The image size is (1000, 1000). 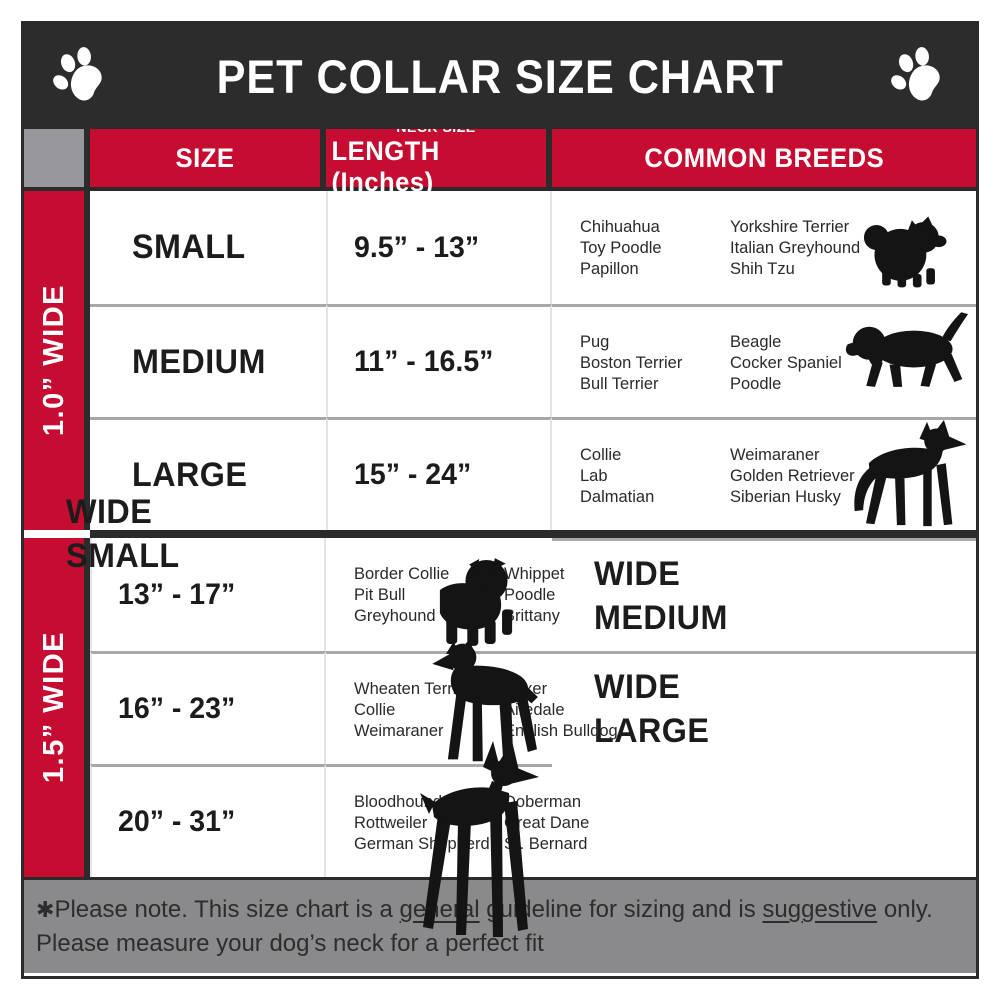 I want to click on width-band-label: 1.5” WIDE, so click(x=53, y=707).